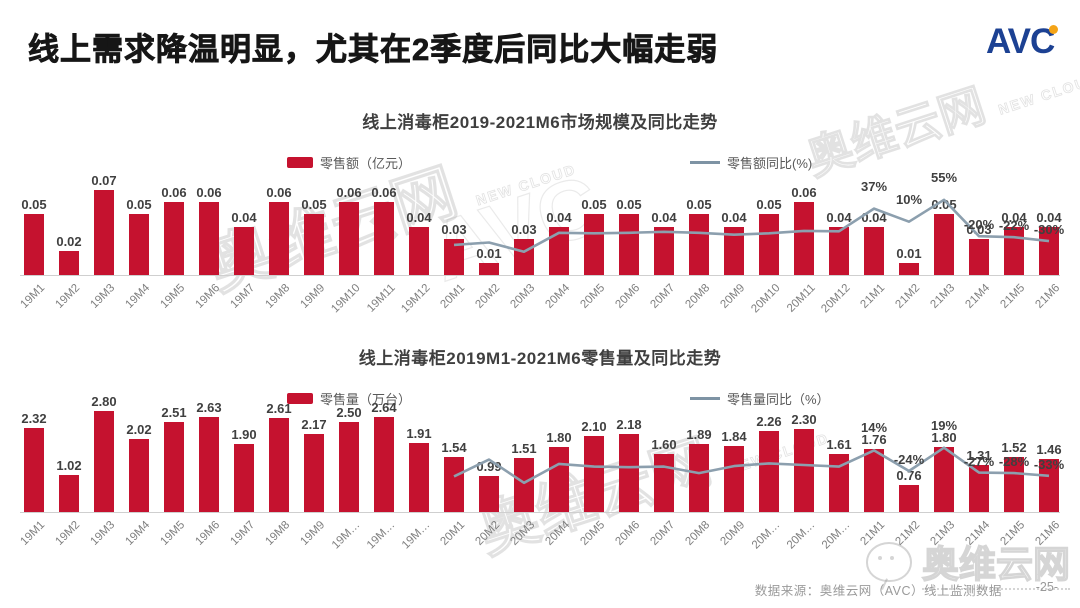  What do you see at coordinates (943, 533) in the screenshot?
I see `x-axis-label: 21M3` at bounding box center [943, 533].